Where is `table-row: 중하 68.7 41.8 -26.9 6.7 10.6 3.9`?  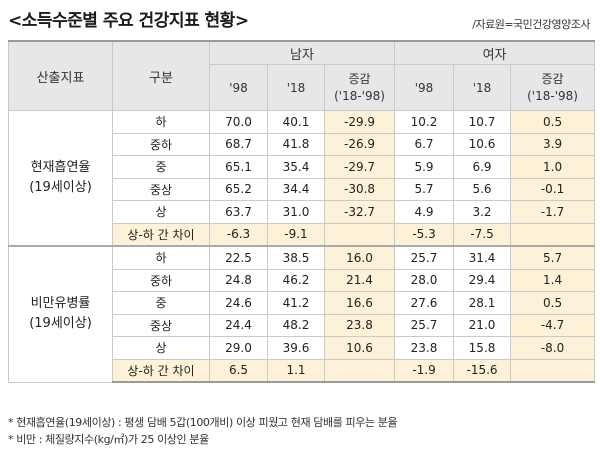
table-row: 중하 68.7 41.8 -26.9 6.7 10.6 3.9 is located at coordinates (302, 144).